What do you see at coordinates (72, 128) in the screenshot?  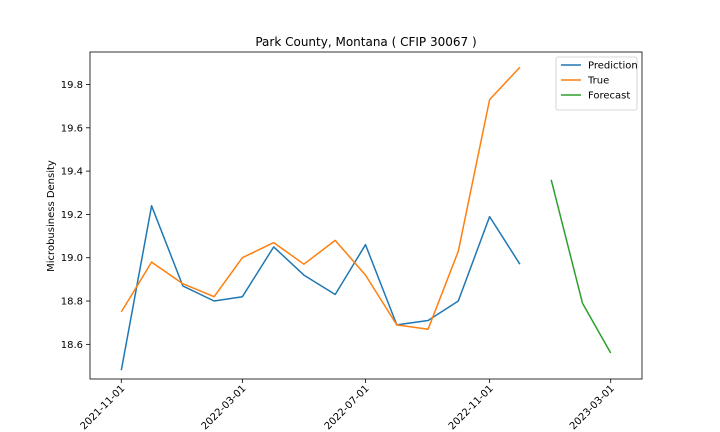 I see `y-tick-label: 19.6` at bounding box center [72, 128].